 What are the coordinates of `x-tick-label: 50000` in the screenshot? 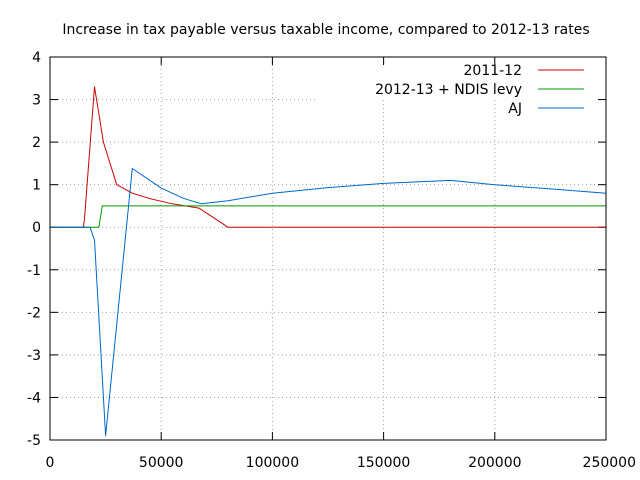 It's located at (161, 463).